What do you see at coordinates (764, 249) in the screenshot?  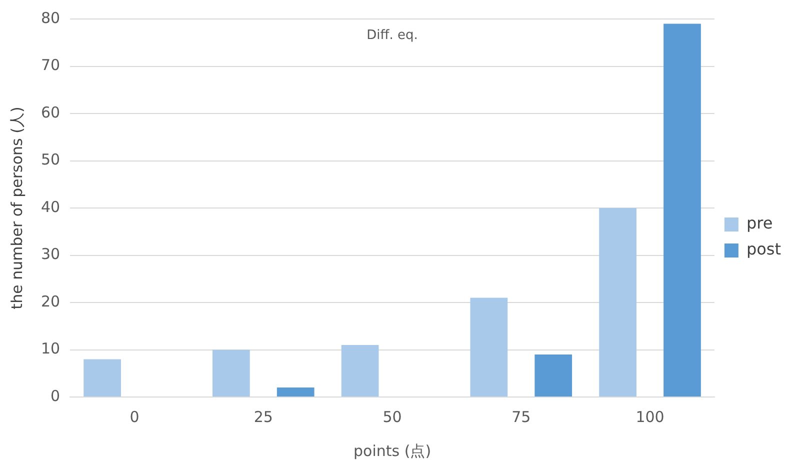 I see `legend-label: post` at bounding box center [764, 249].